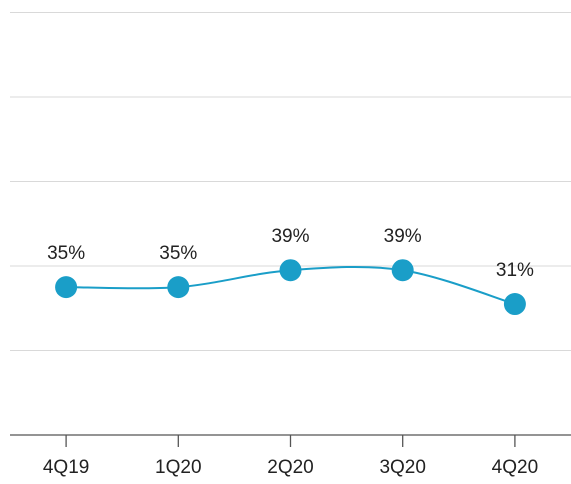  What do you see at coordinates (515, 467) in the screenshot?
I see `x-tick-label: 4Q20` at bounding box center [515, 467].